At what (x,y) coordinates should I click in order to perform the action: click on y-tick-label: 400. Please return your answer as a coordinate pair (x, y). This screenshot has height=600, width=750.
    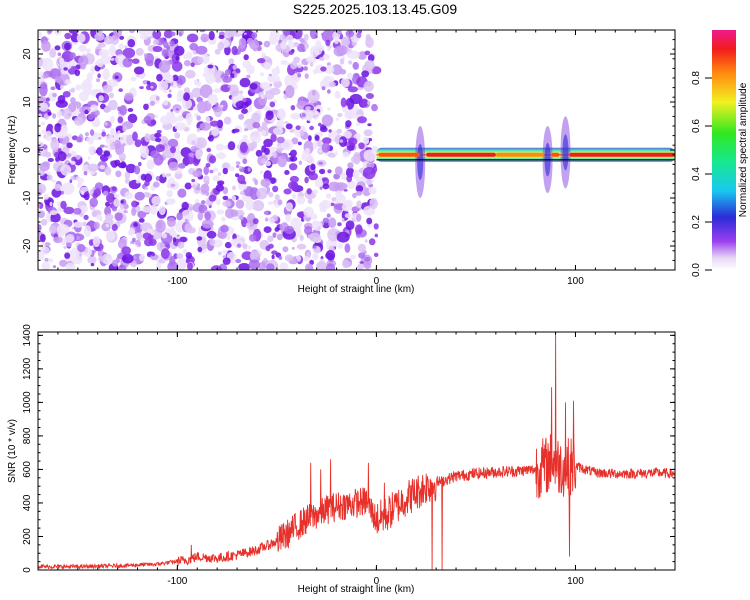
    Looking at the image, I should click on (27, 502).